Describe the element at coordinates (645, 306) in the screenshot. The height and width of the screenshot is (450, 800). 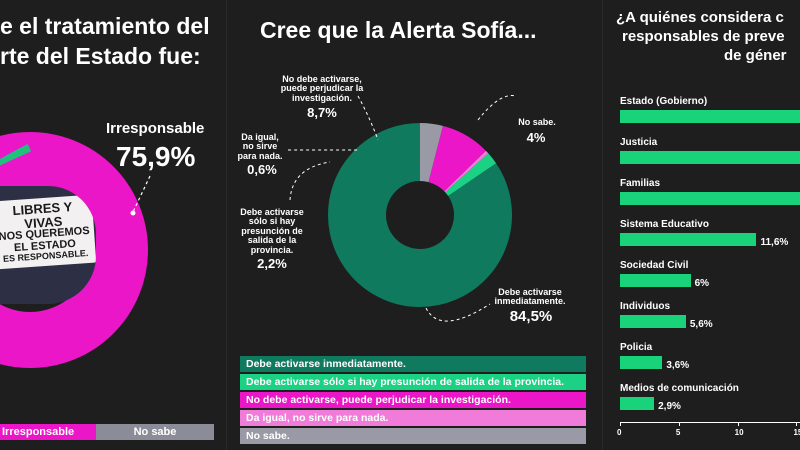
I see `bar-label-5: Individuos` at that location.